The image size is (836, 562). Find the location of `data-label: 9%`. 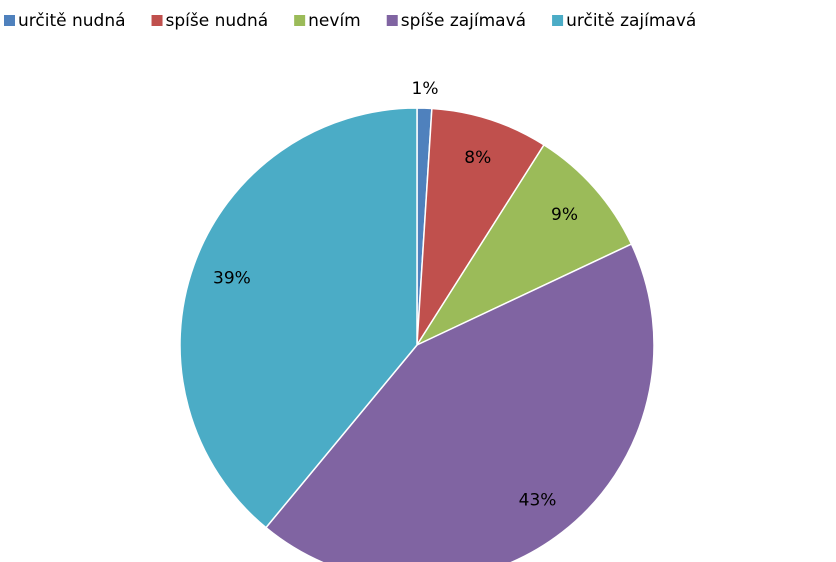

data-label: 9% is located at coordinates (564, 215).